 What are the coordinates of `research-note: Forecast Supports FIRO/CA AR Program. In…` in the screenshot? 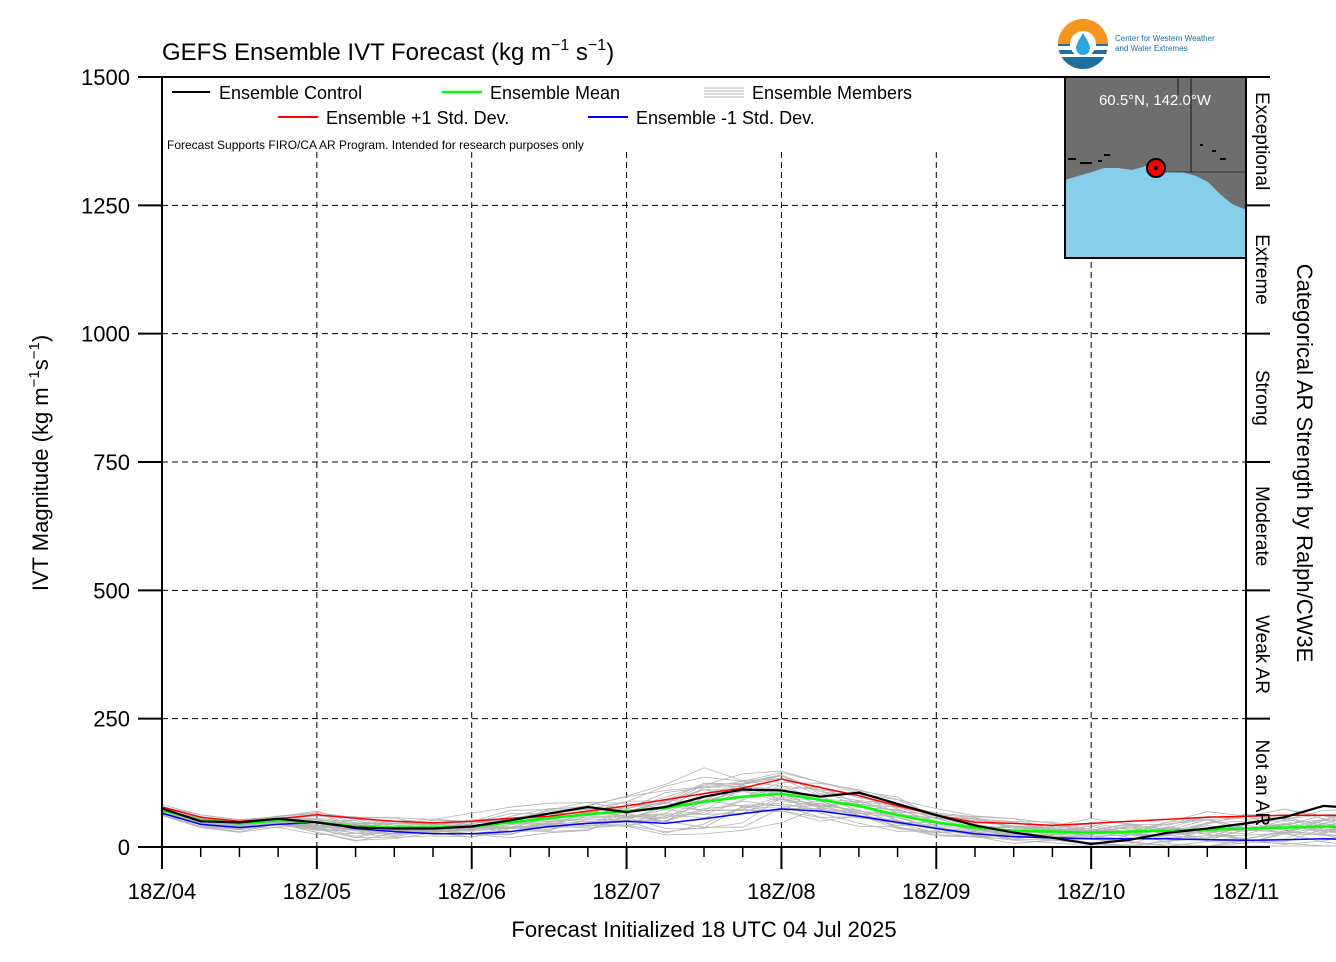 It's located at (375, 145).